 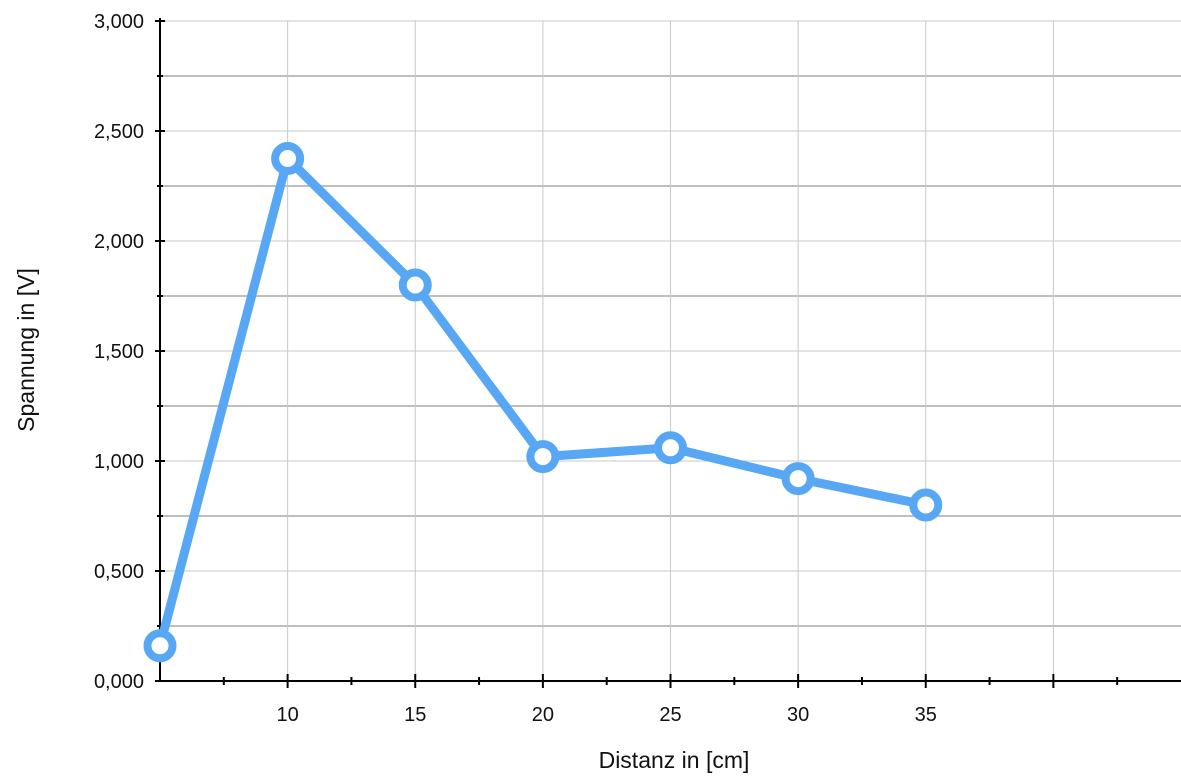 What do you see at coordinates (288, 715) in the screenshot?
I see `x-tick-label: 10` at bounding box center [288, 715].